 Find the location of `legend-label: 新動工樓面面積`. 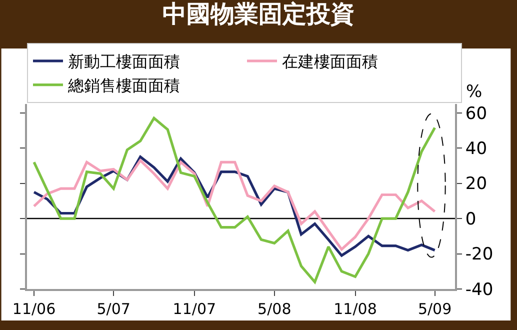

legend-label: 新動工樓面面積 is located at coordinates (124, 62).